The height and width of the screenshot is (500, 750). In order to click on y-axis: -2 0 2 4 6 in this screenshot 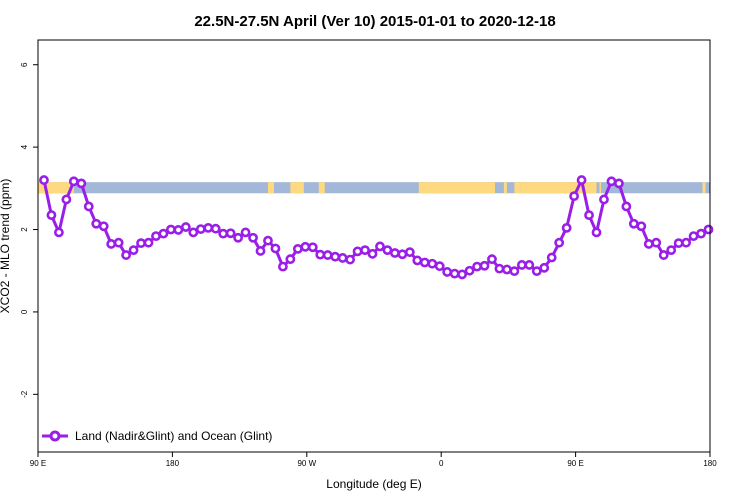, I will do `click(29, 230)`.